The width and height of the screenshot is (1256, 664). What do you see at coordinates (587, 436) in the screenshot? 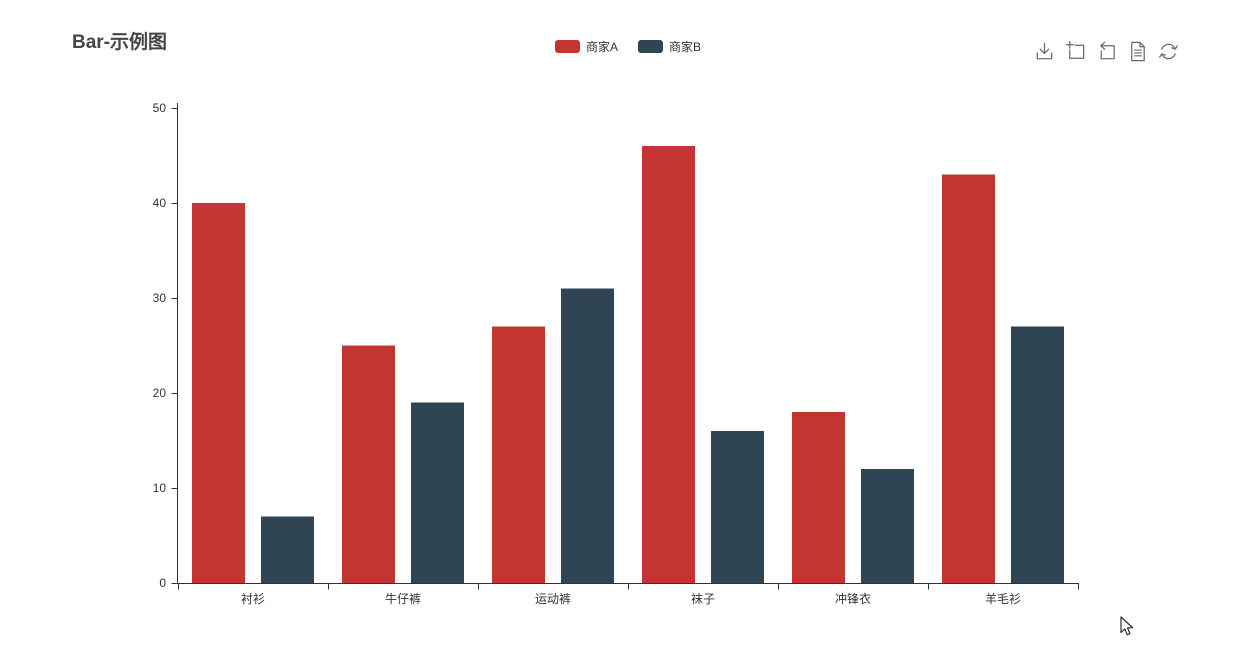
I see `bar-series1-cat2` at bounding box center [587, 436].